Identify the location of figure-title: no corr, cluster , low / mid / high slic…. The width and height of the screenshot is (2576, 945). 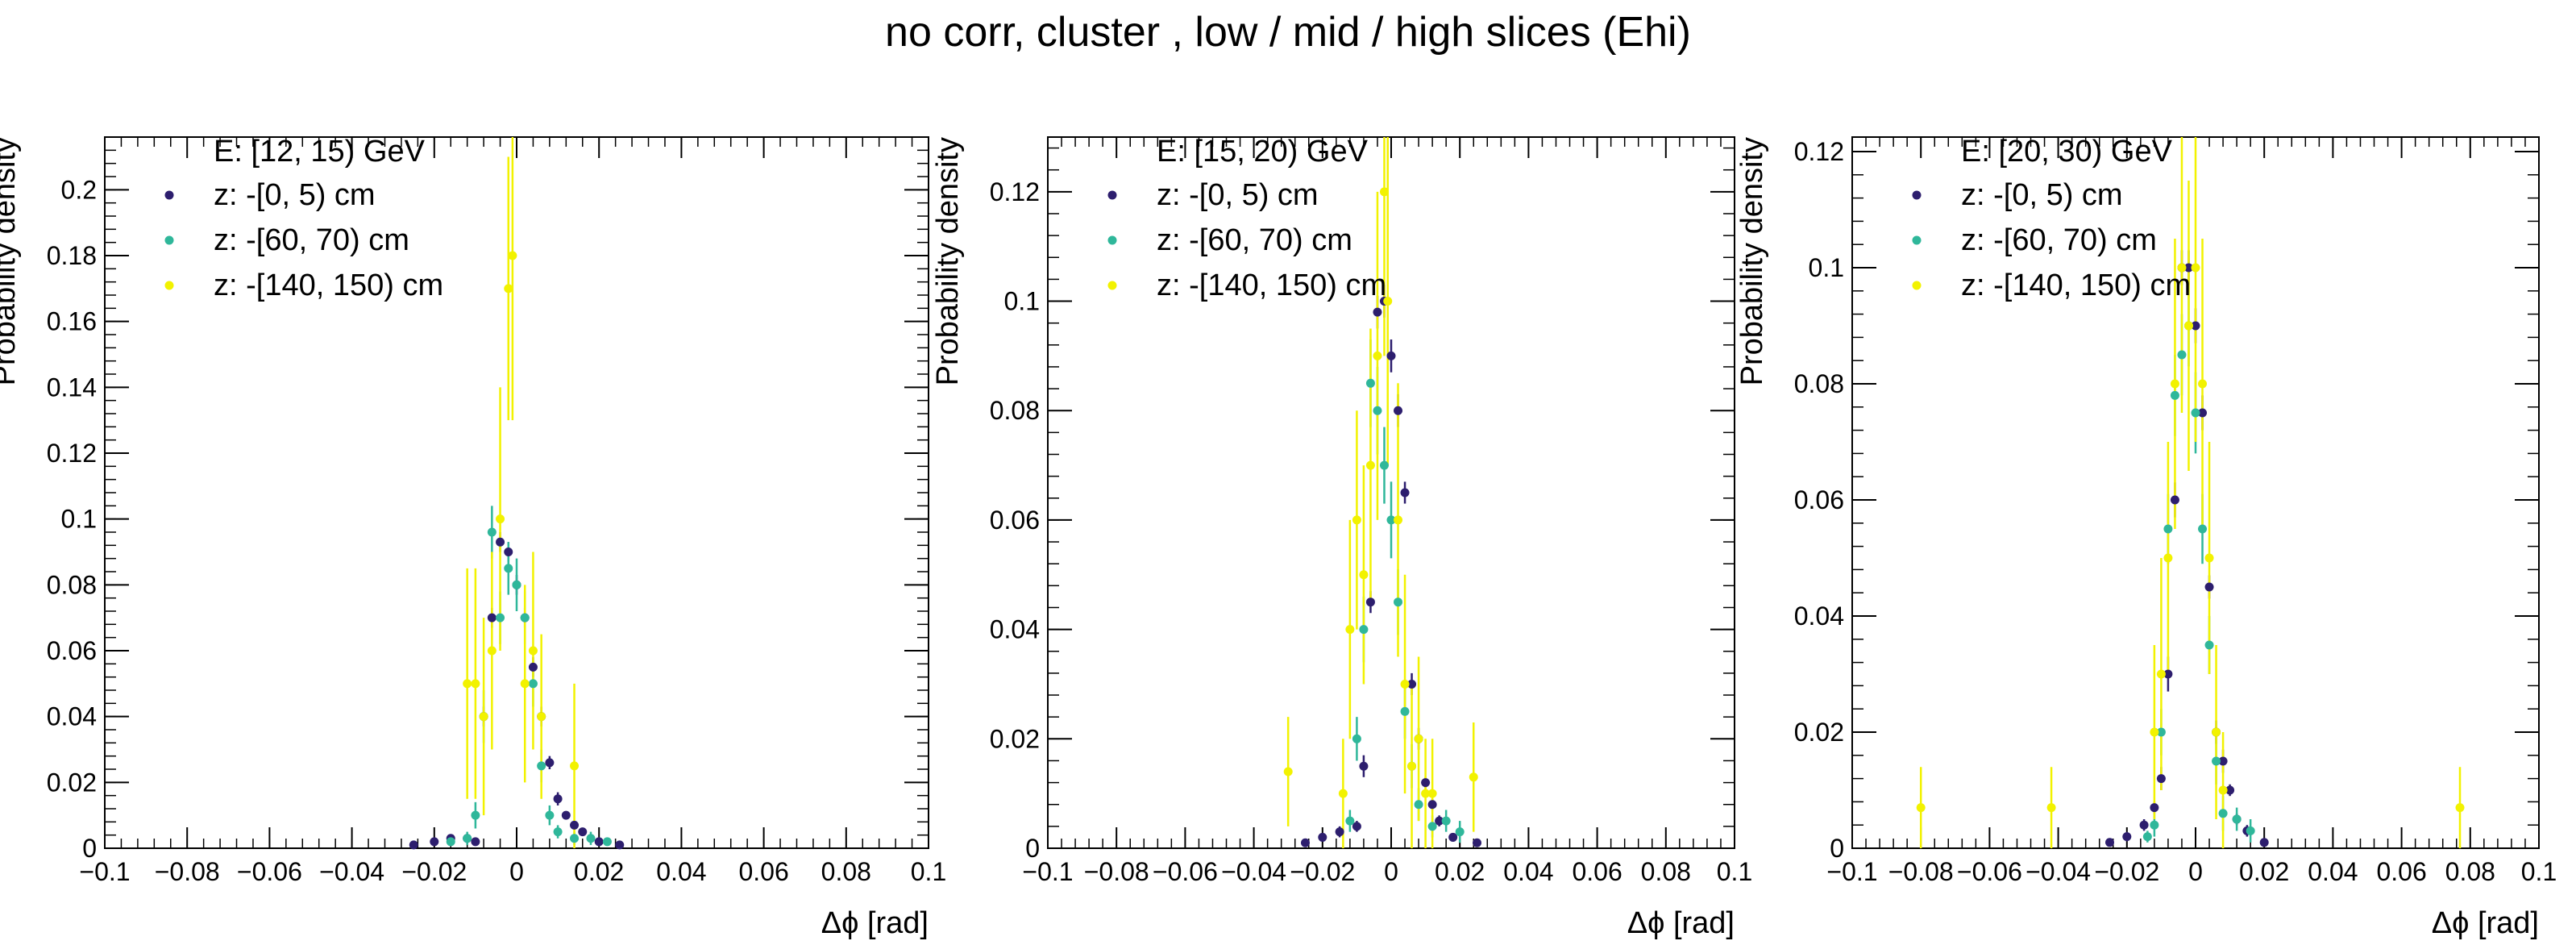
(1288, 32).